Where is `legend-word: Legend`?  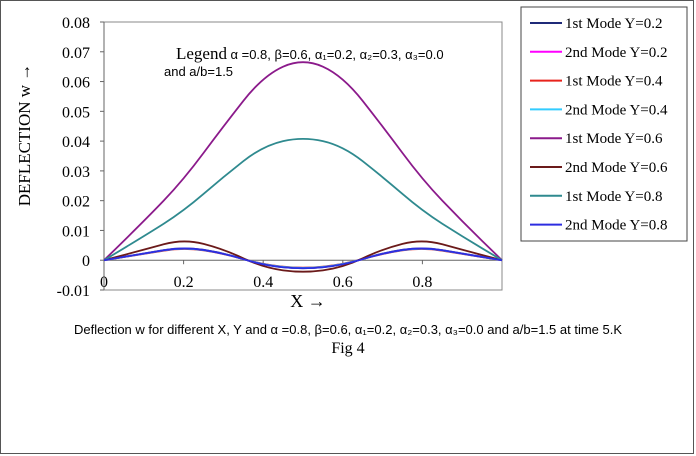
legend-word: Legend is located at coordinates (201, 53).